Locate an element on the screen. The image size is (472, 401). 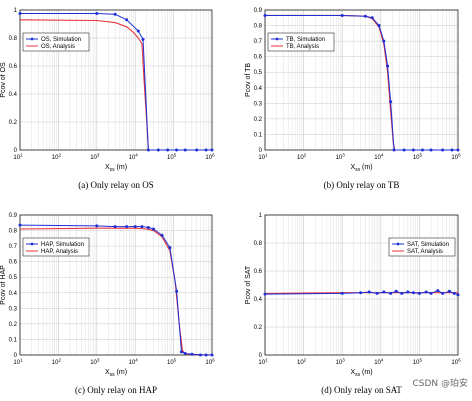
y-tick-label: 0.3 is located at coordinates (258, 104).